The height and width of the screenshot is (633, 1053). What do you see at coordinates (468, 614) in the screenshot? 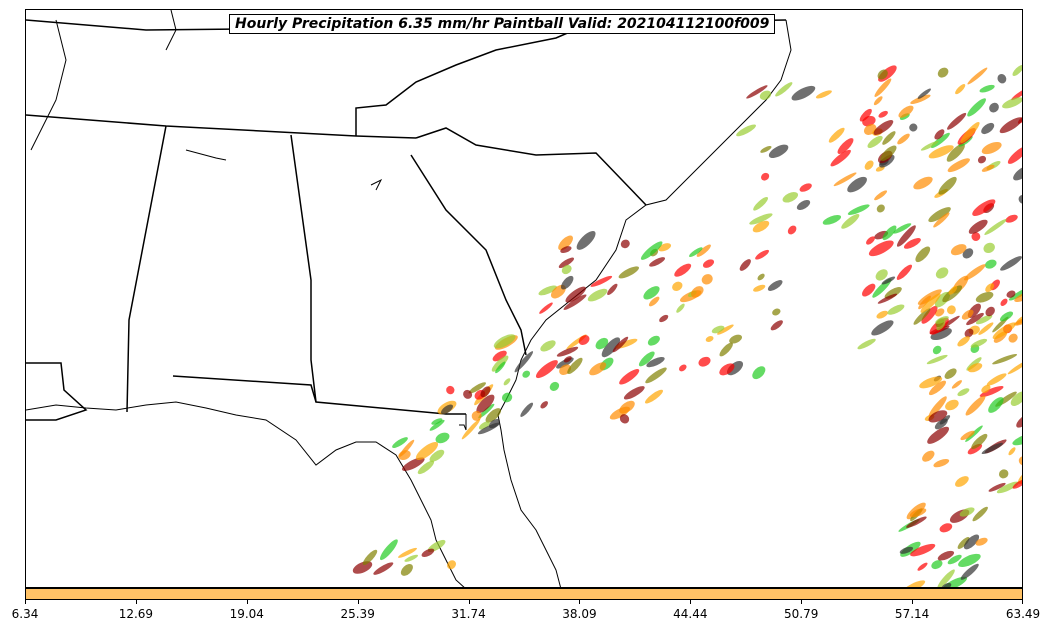
I see `colorbar-tick-label: 31.74` at bounding box center [468, 614].